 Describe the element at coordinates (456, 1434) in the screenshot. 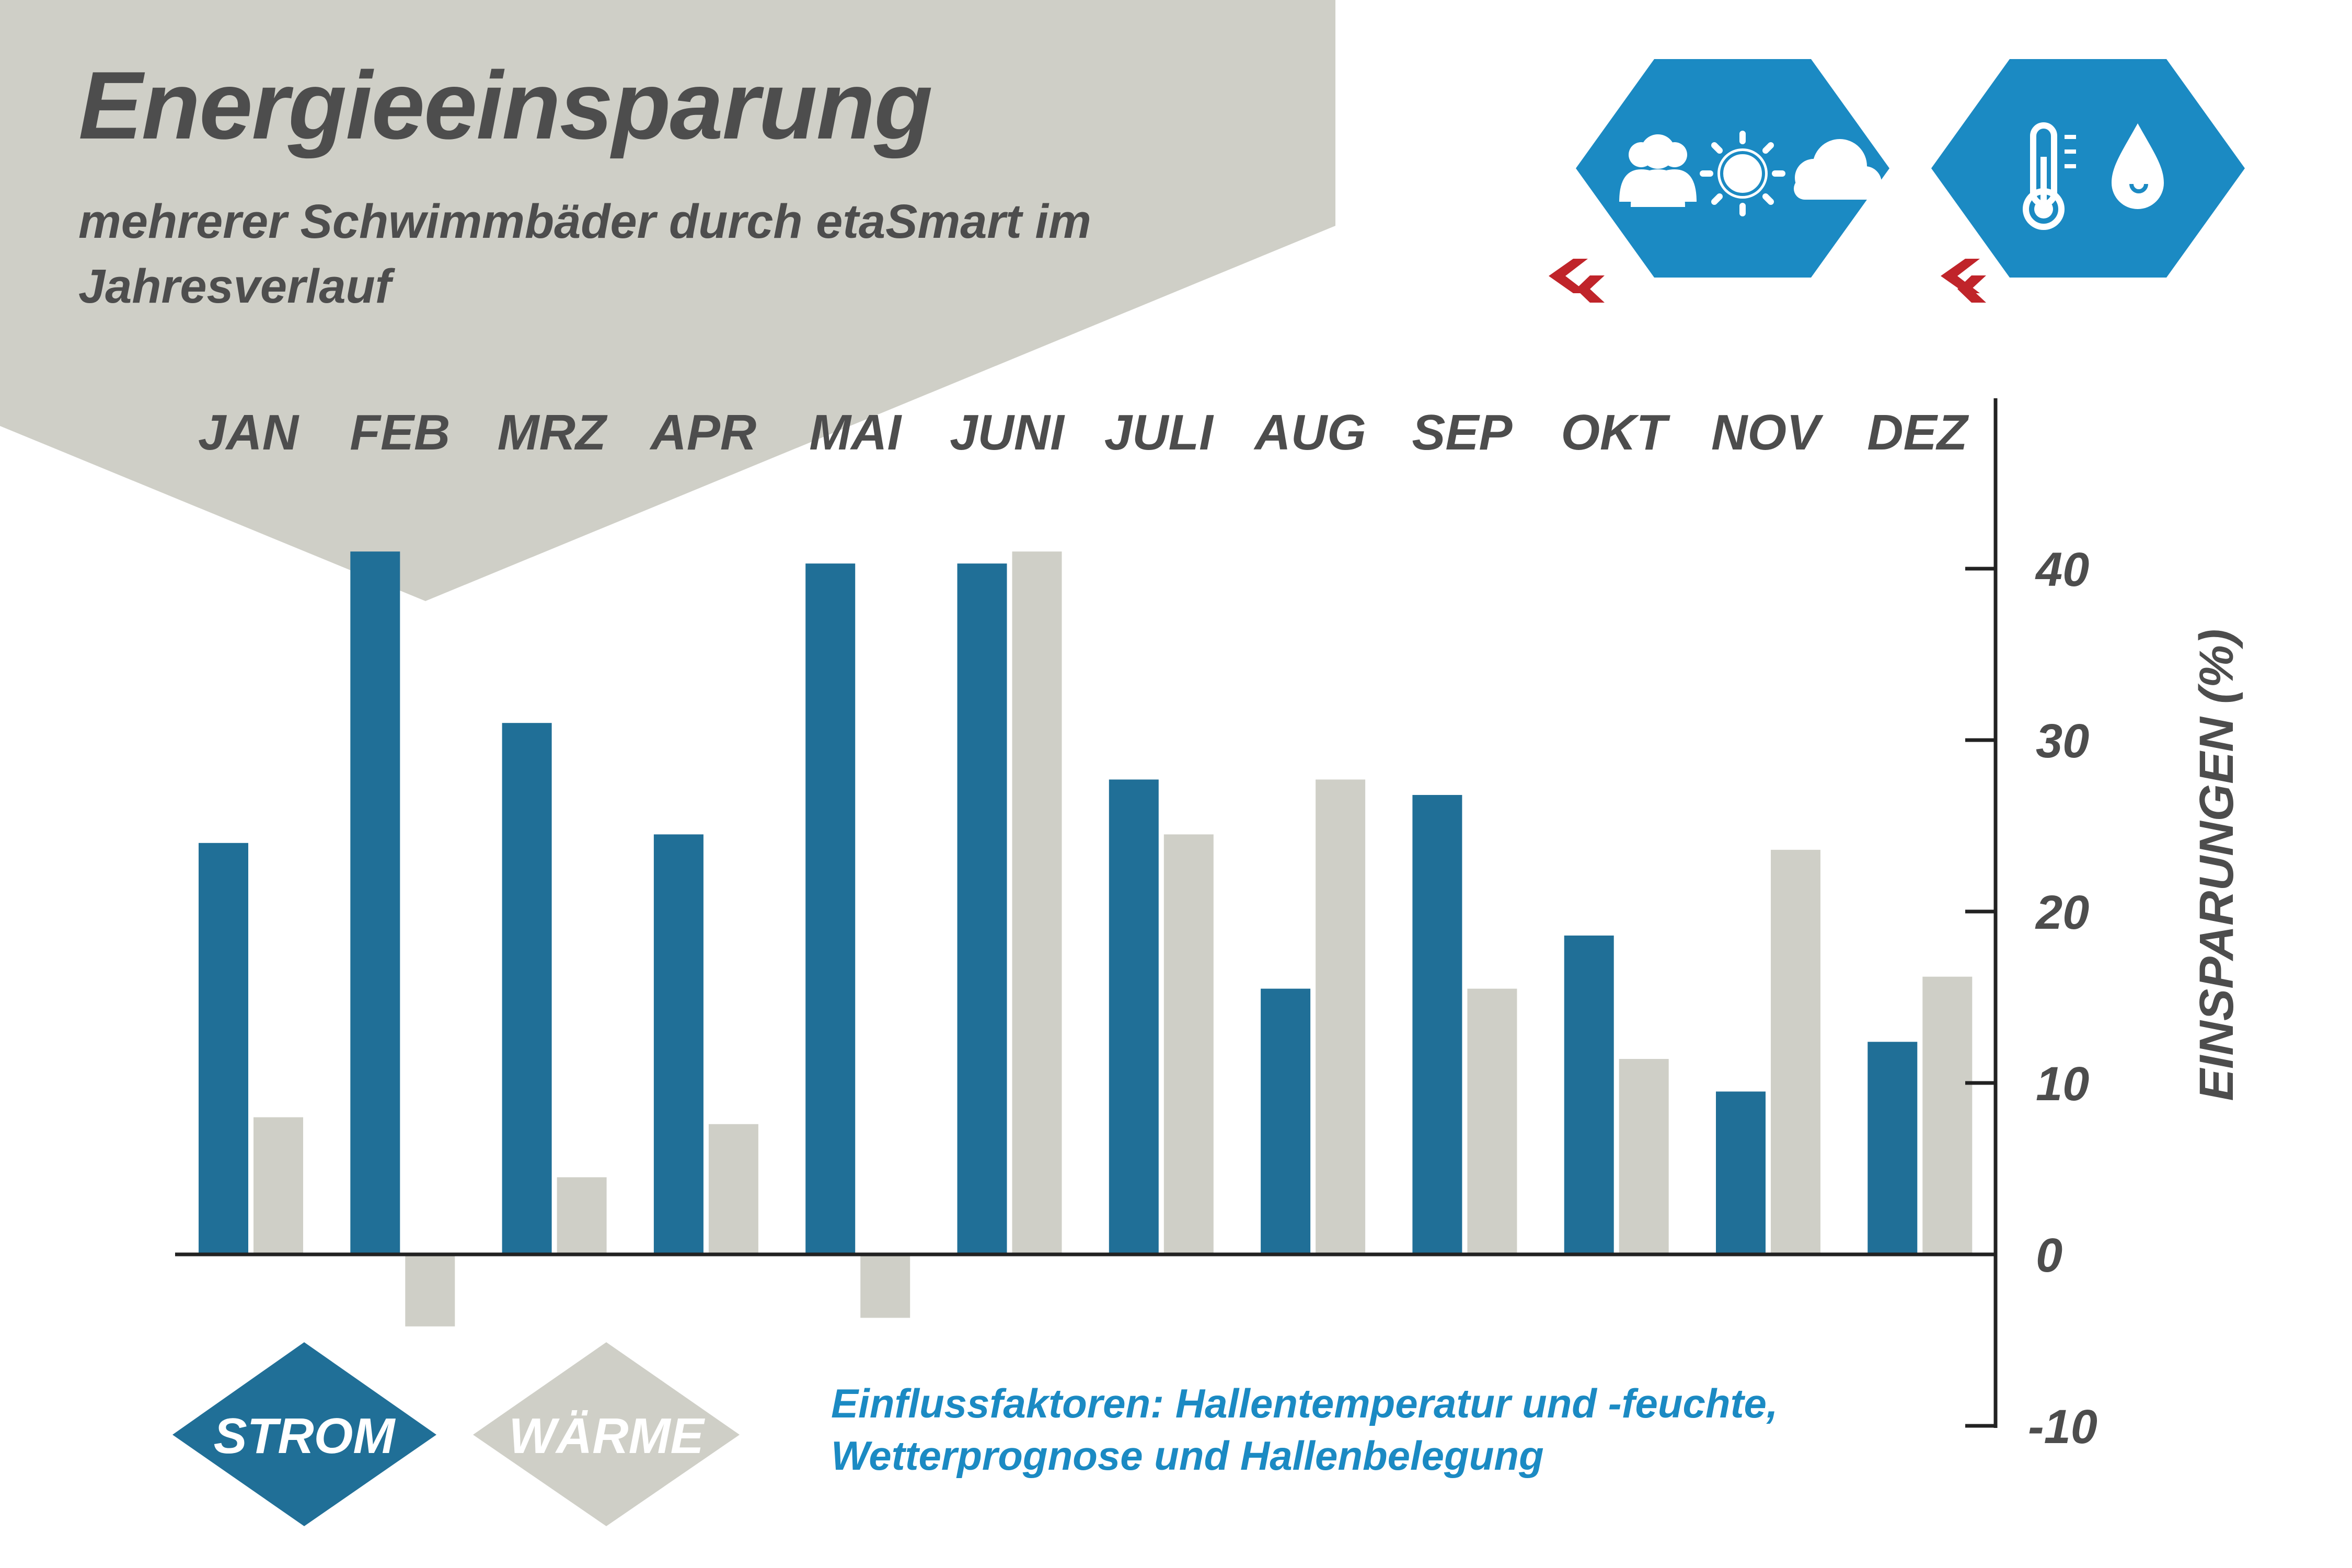

I see `legend: STROM WÄRME` at that location.